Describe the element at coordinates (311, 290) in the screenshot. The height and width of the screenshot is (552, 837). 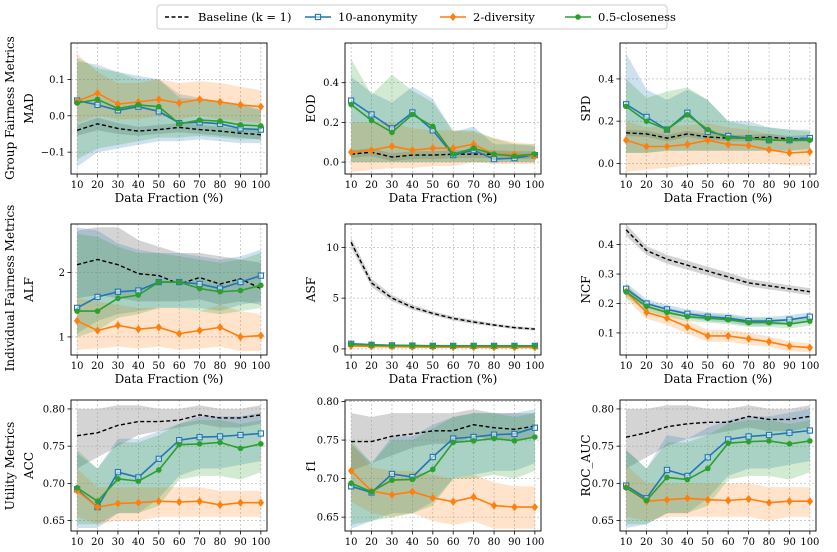
I see `y-axis-label: ASF` at that location.